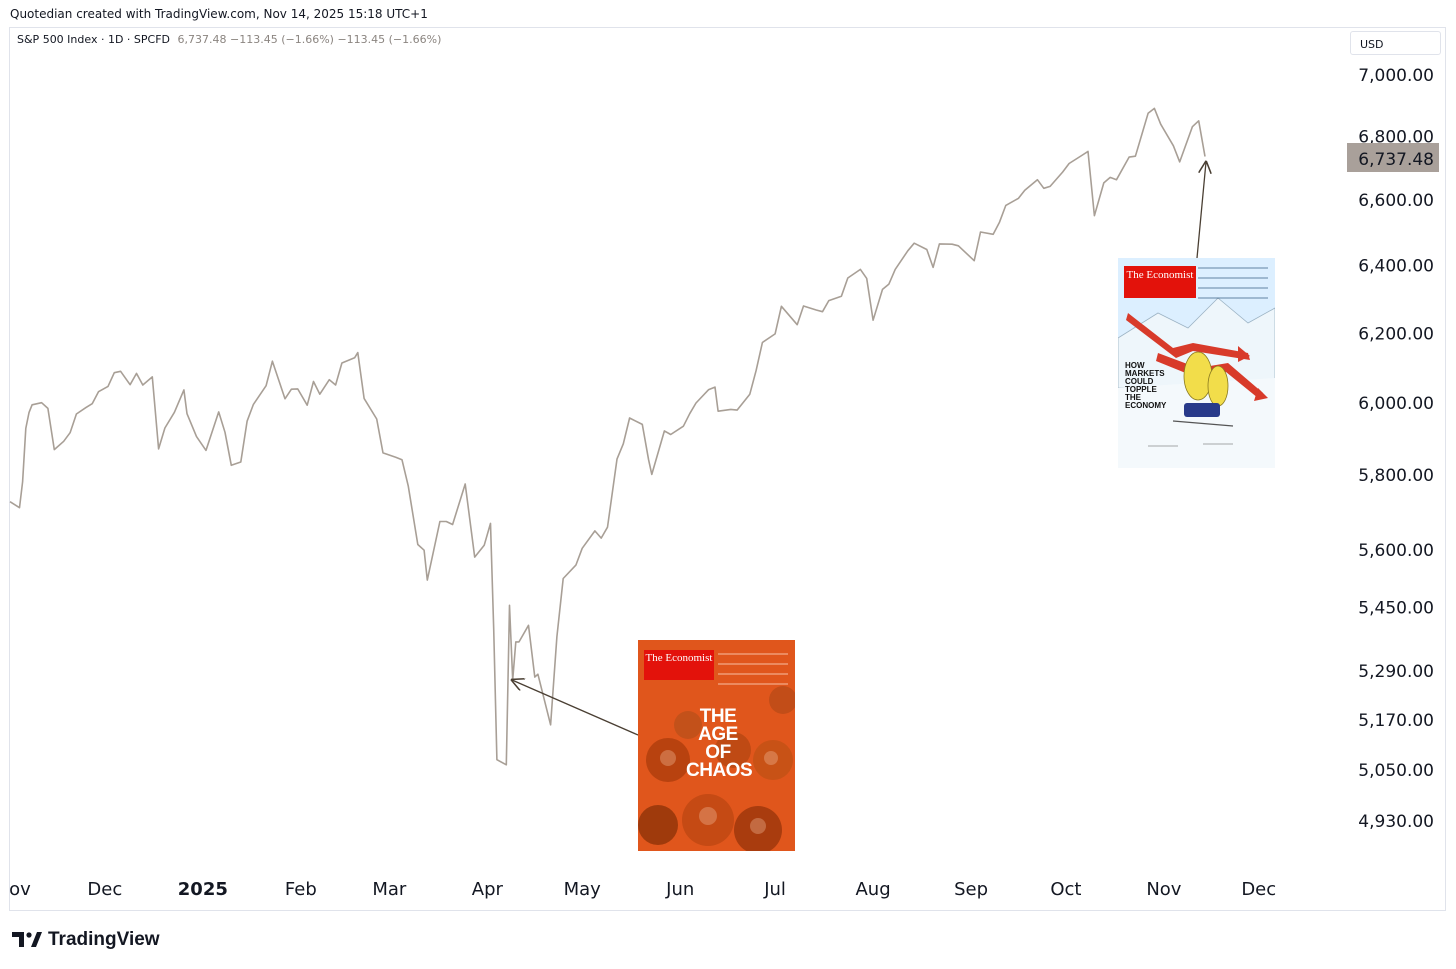  Describe the element at coordinates (774, 889) in the screenshot. I see `x-tick-label: Jul` at that location.